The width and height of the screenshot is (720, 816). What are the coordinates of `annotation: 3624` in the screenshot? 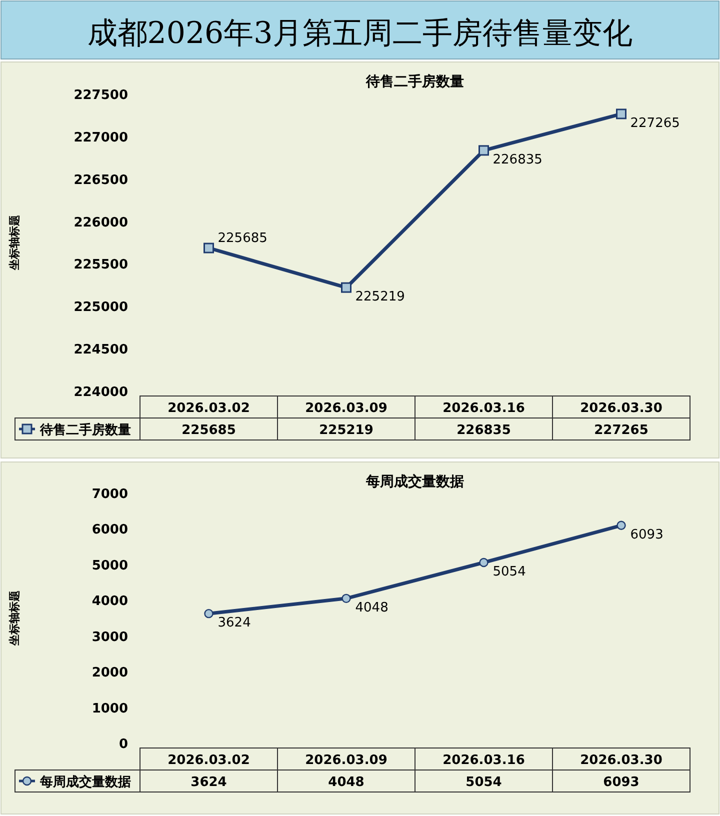 It's located at (234, 623).